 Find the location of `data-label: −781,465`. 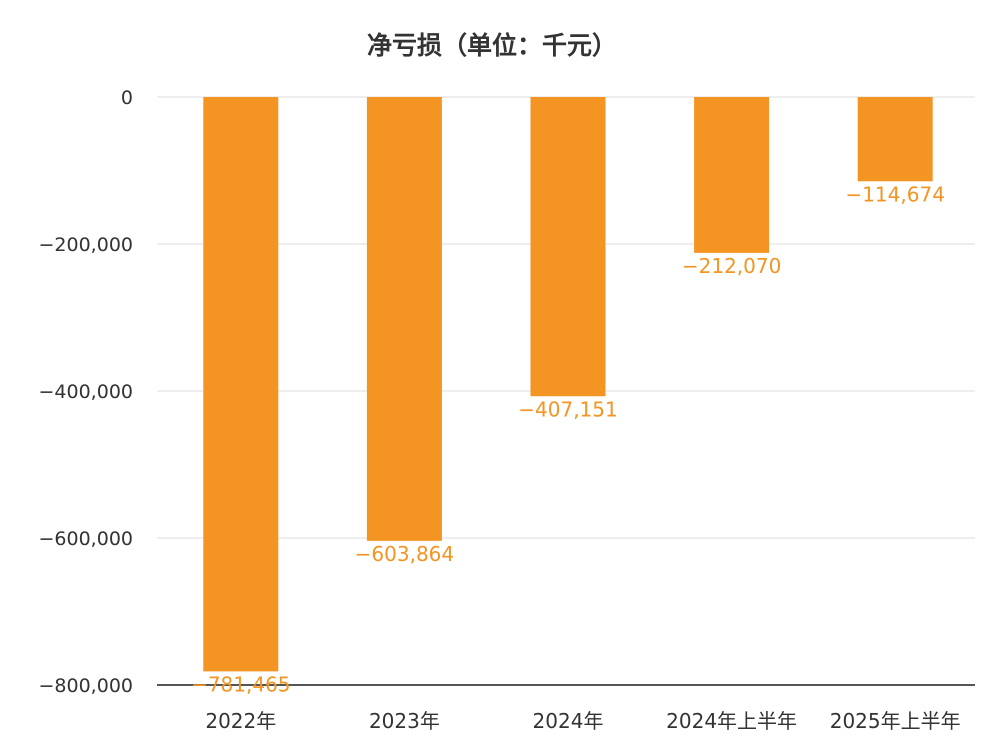

data-label: −781,465 is located at coordinates (240, 684).